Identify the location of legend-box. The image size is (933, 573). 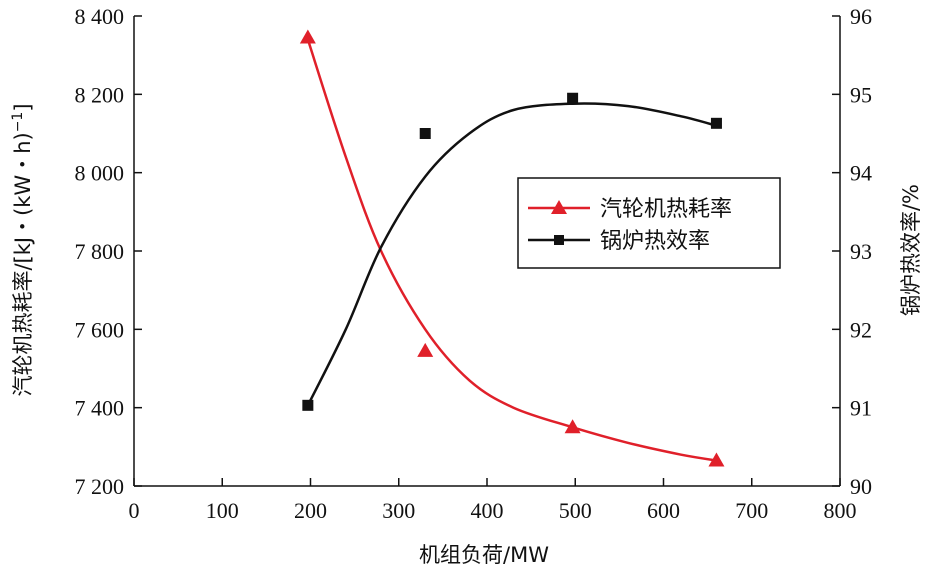
(649, 223).